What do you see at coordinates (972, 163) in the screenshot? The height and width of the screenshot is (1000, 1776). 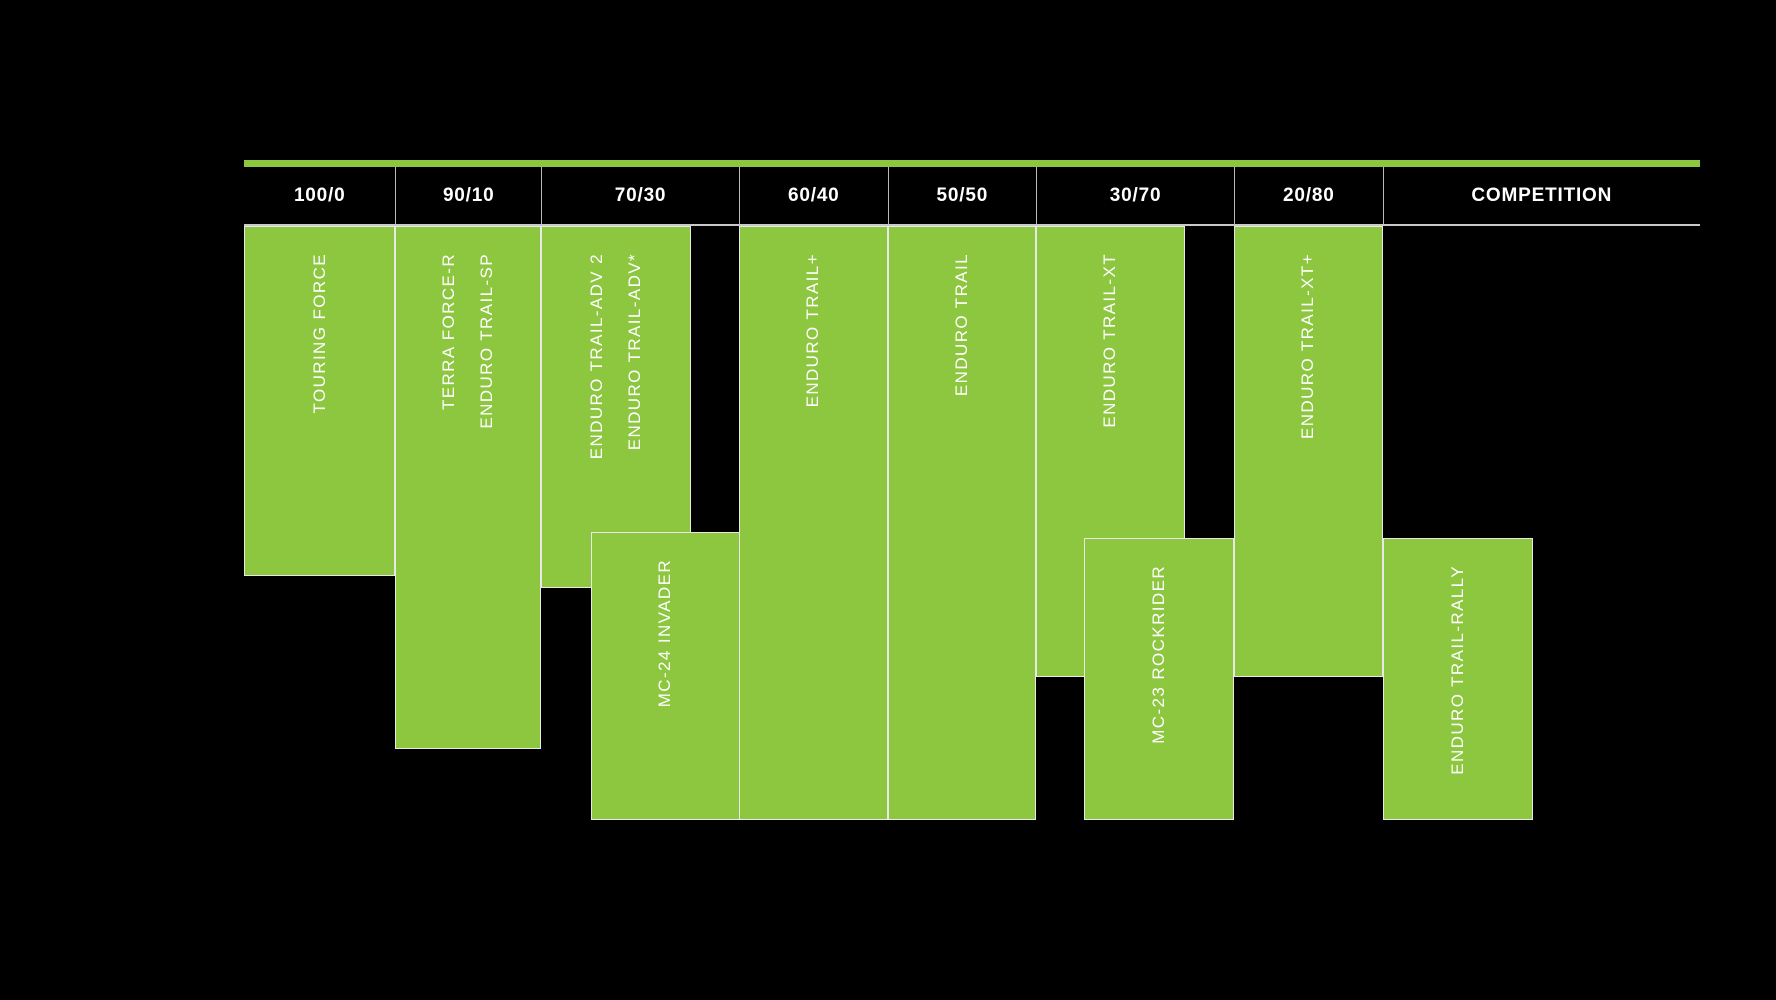 I see `top-accent-rule` at bounding box center [972, 163].